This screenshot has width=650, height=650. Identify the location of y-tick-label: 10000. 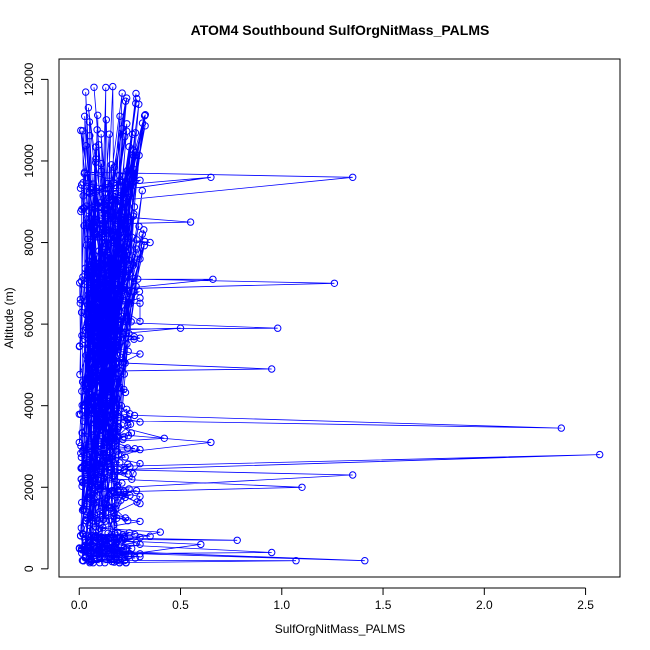
(29, 161).